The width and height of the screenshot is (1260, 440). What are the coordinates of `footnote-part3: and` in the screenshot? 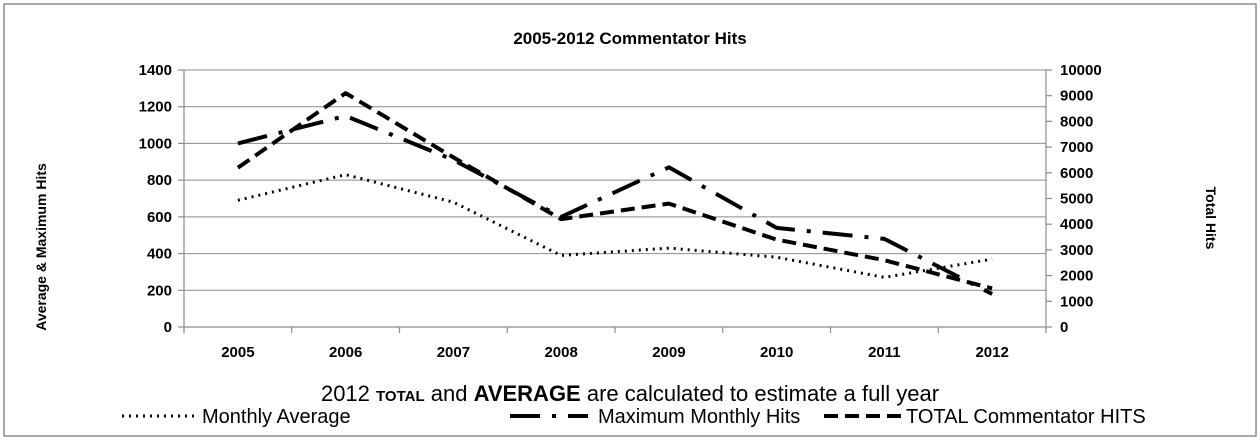 It's located at (449, 393).